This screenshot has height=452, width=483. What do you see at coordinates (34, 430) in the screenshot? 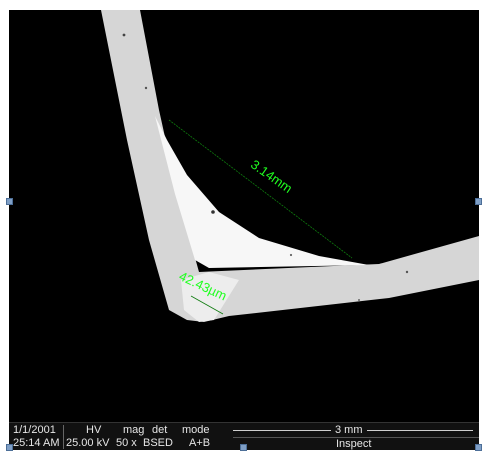
I see `databar-date: 1/1/2001` at bounding box center [34, 430].